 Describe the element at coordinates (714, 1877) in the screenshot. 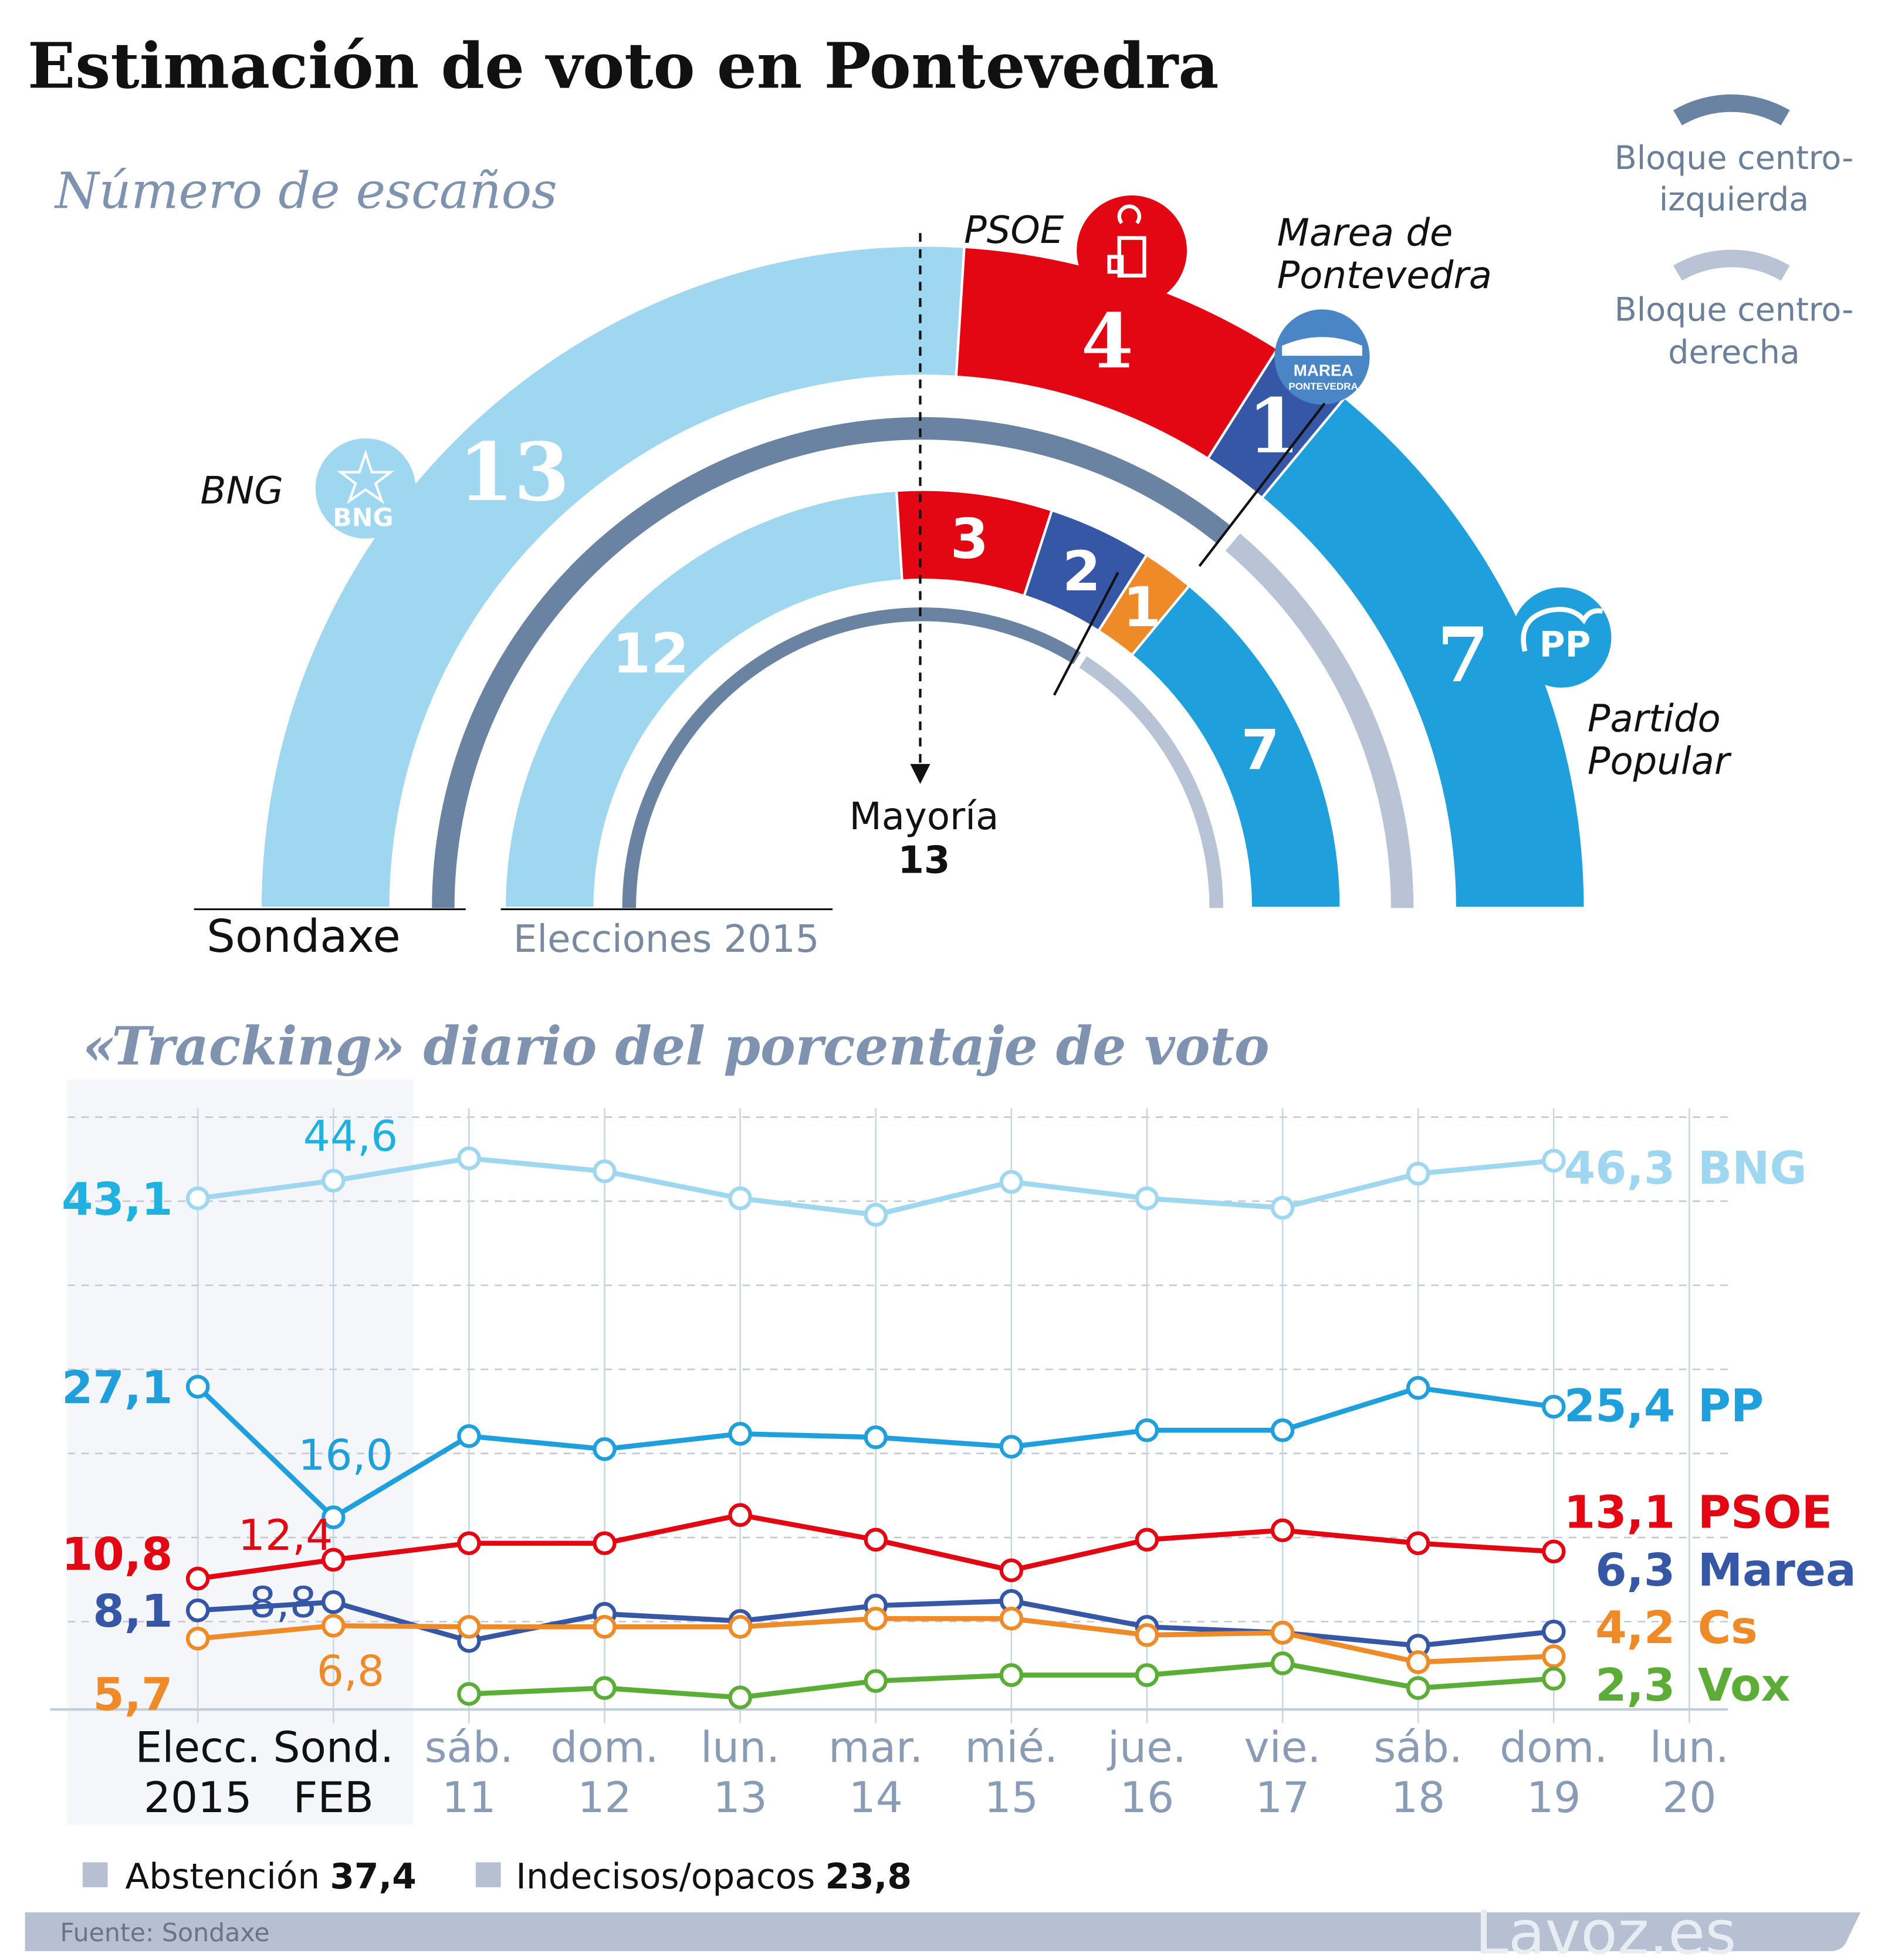

I see `undecided-label: Indecisos/opacos 23,8` at that location.